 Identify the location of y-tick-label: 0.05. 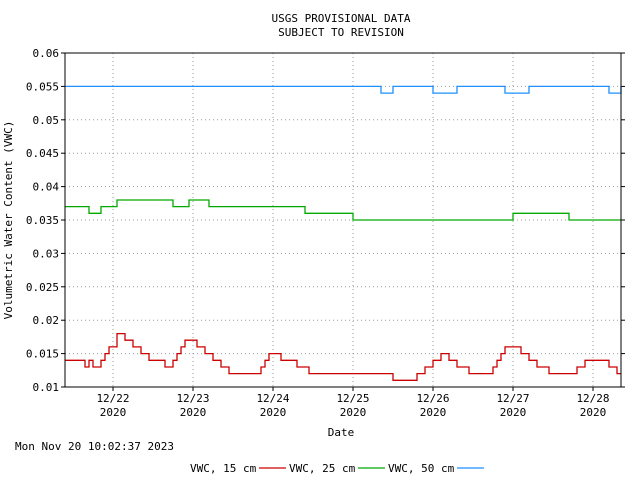
(46, 120).